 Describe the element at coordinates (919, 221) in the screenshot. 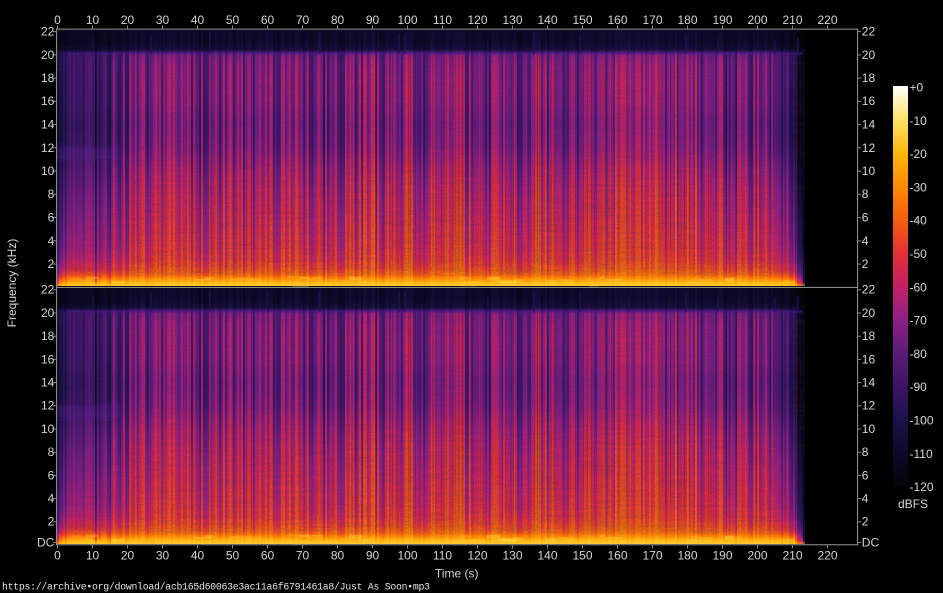

I see `svg-text: -40` at that location.